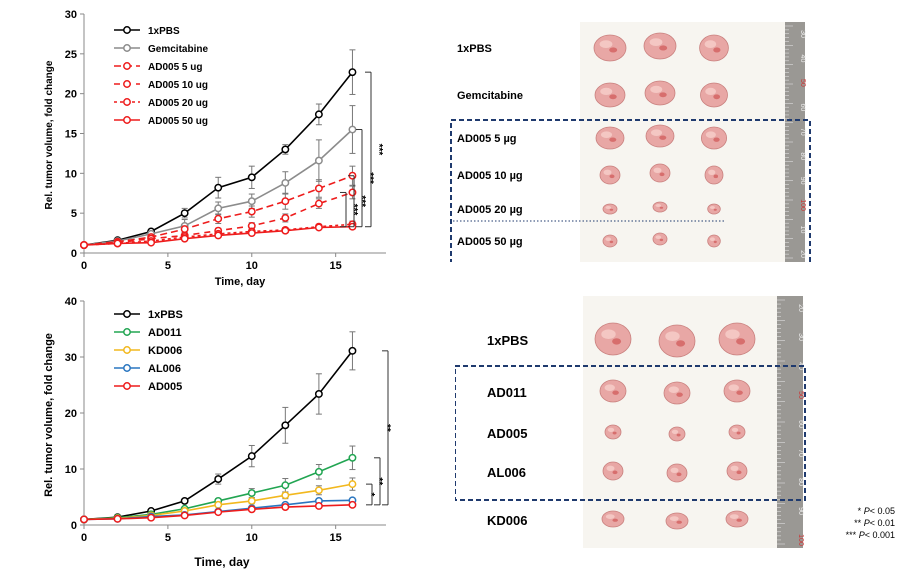  I want to click on chart-top-xlabel: Time, day, so click(240, 282).